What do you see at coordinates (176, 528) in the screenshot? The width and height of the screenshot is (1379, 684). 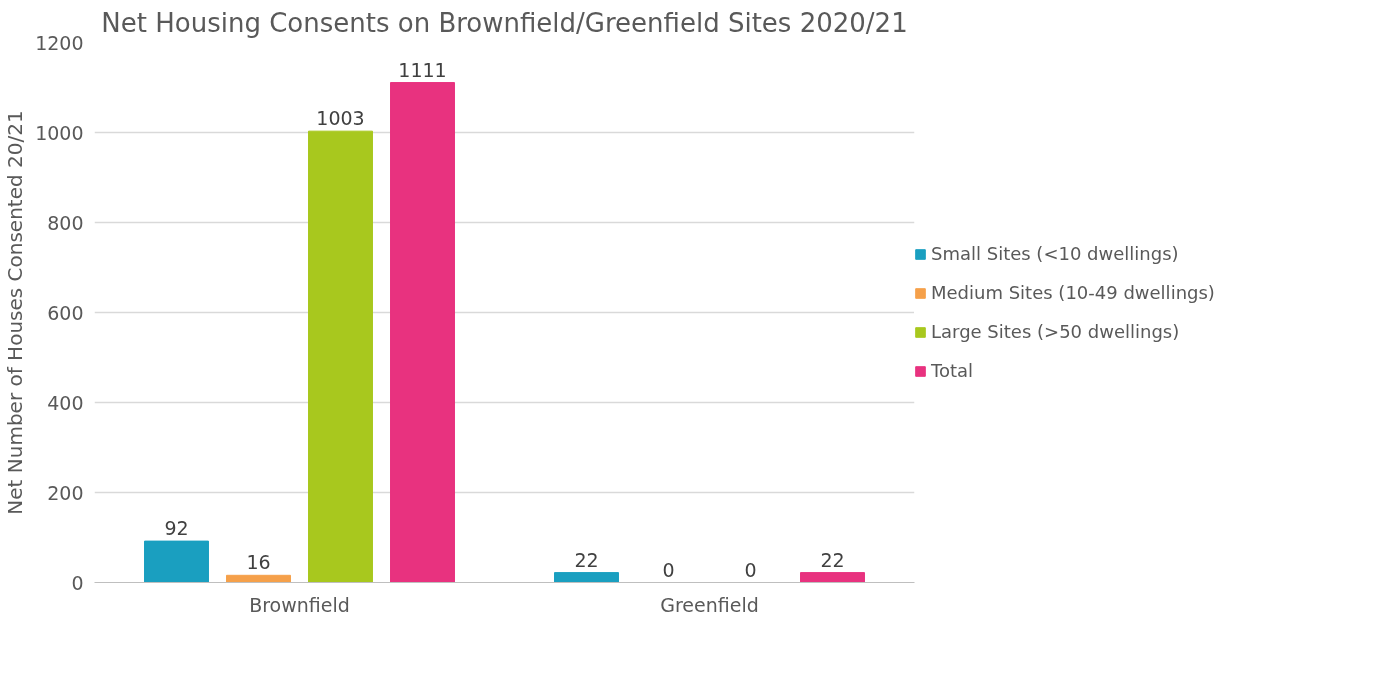 I see `data-label: 92` at bounding box center [176, 528].